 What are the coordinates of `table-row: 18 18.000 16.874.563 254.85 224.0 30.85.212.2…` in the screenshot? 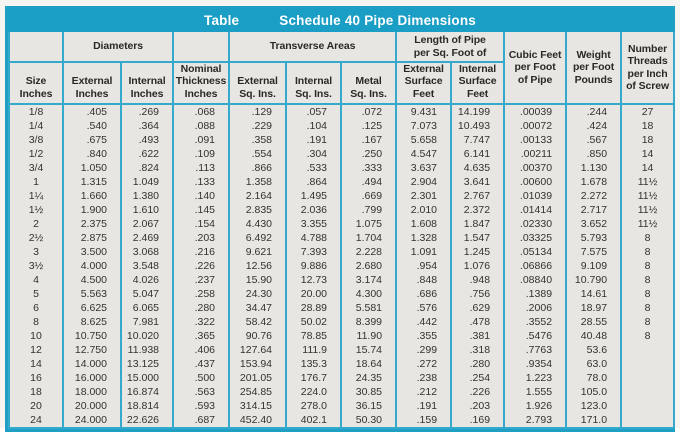 It's located at (342, 392).